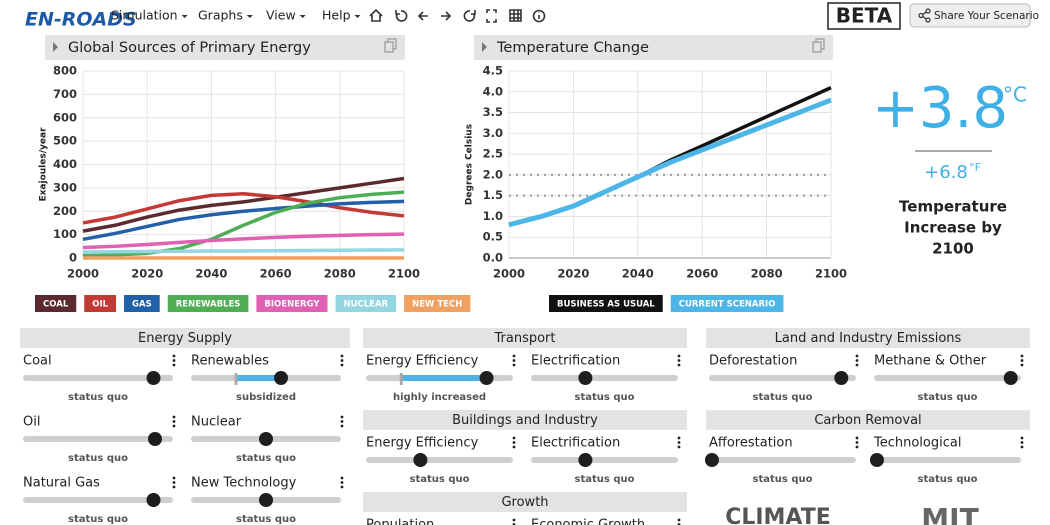 Image resolution: width=1050 pixels, height=525 pixels. Describe the element at coordinates (940, 108) in the screenshot. I see `temperature-celsius: +3.8` at that location.